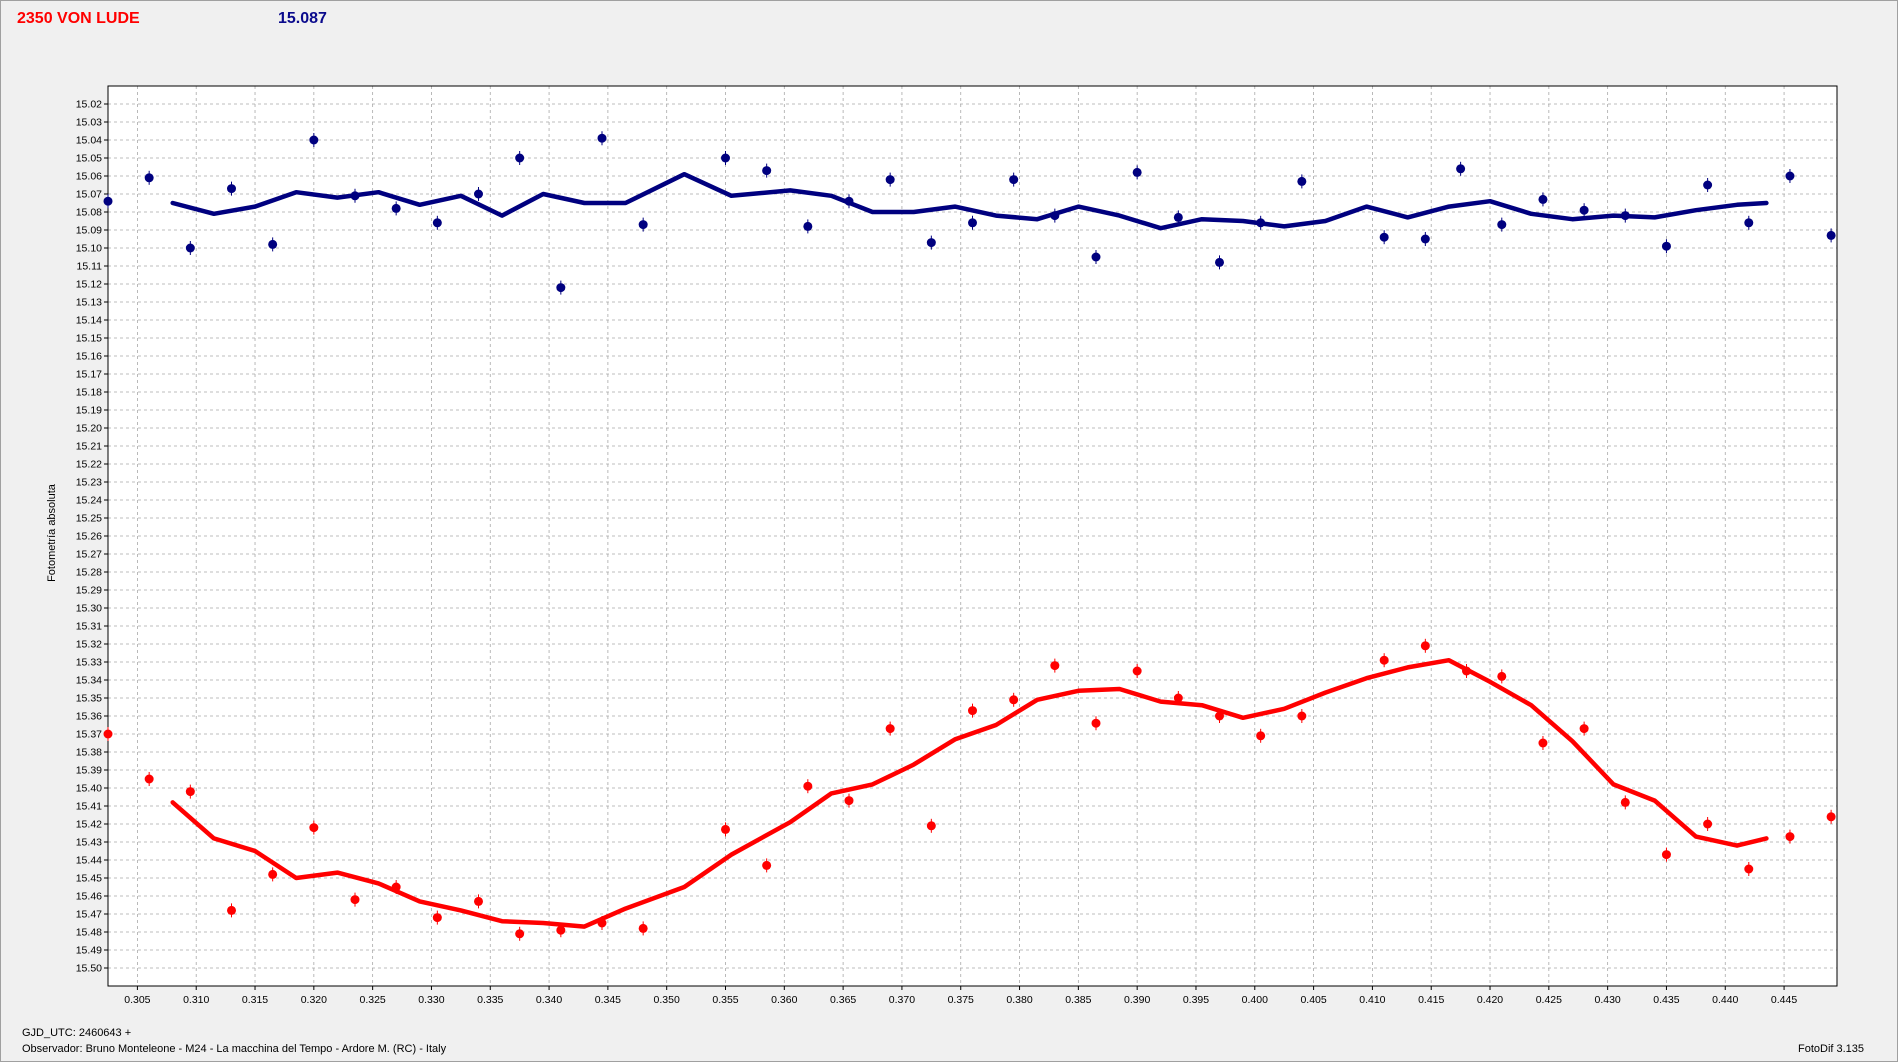 This screenshot has height=1062, width=1898. What do you see at coordinates (89, 141) in the screenshot?
I see `y-tick-label: 15.04` at bounding box center [89, 141].